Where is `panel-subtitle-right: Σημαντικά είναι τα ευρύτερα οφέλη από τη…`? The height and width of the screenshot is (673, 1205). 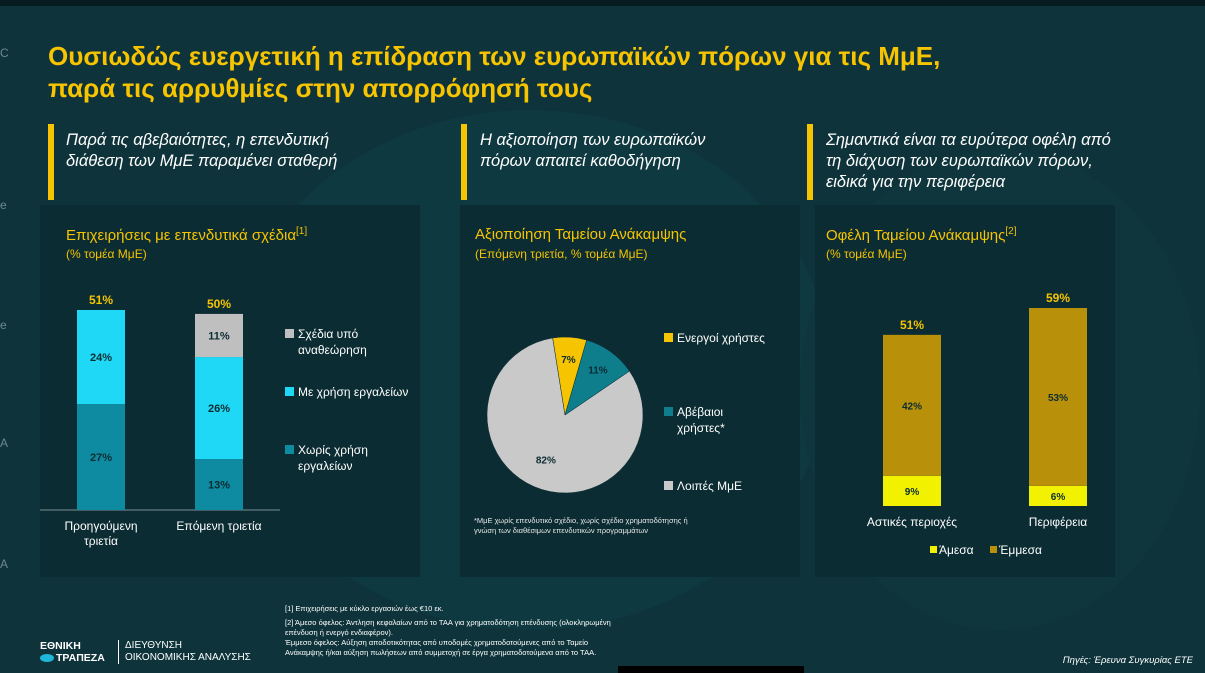 panel-subtitle-right: Σημαντικά είναι τα ευρύτερα οφέλη από τη… is located at coordinates (968, 161).